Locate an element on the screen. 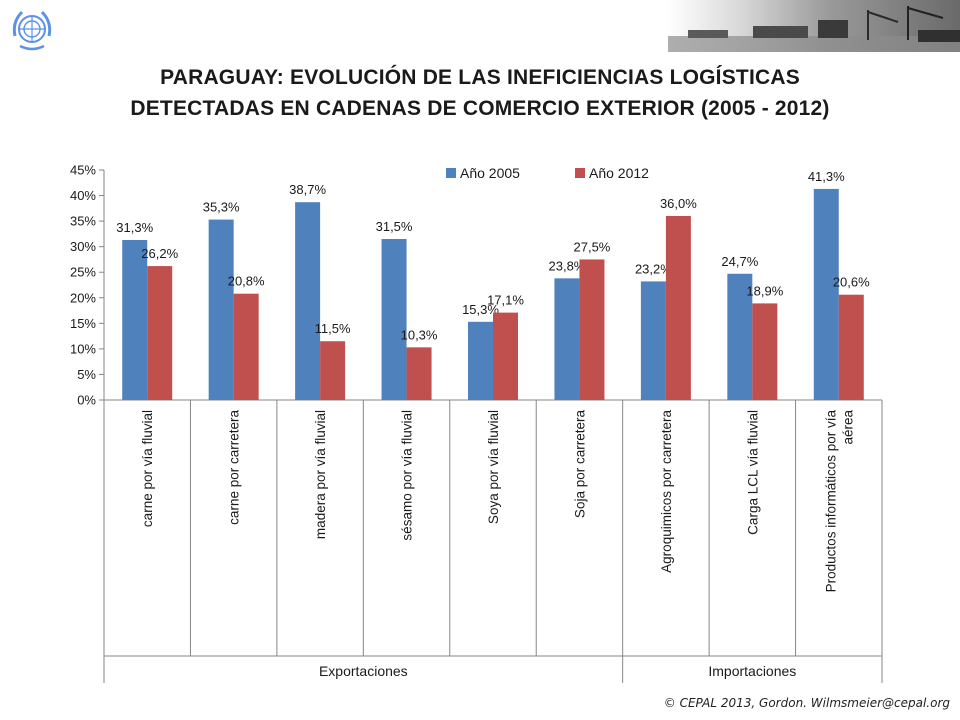 This screenshot has height=720, width=960. category-label-line: madera por vía fluvial is located at coordinates (320, 474).